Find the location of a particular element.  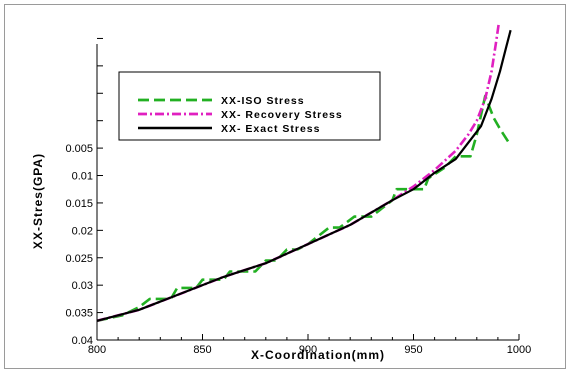

y-tick-label: 0.04 is located at coordinates (82, 341).